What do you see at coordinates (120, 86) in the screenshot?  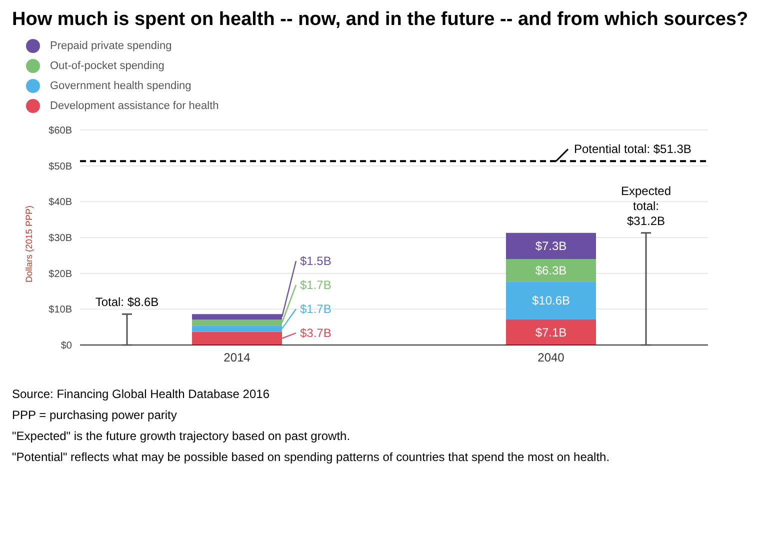 I see `legend-label: Government health spending` at bounding box center [120, 86].